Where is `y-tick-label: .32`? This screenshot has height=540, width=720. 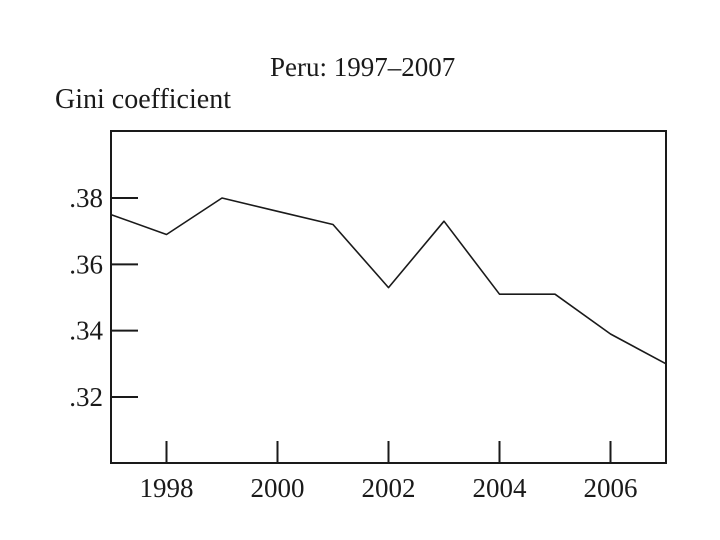 y-tick-label: .32 is located at coordinates (86, 397).